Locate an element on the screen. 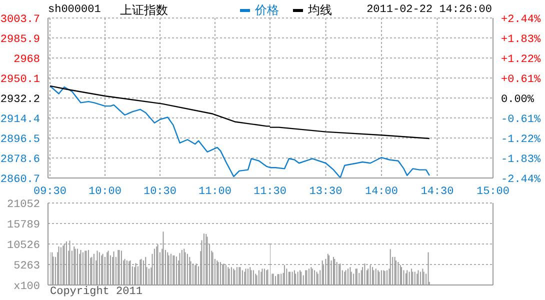 This screenshot has width=545, height=300. text: -2.44% is located at coordinates (521, 180).